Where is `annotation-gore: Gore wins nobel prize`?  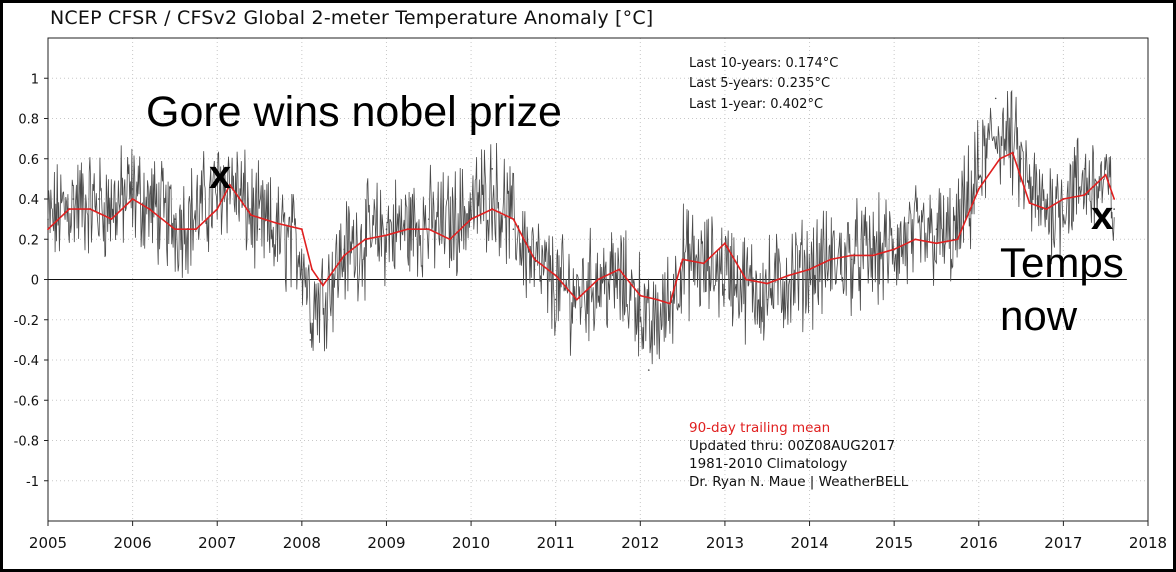
annotation-gore: Gore wins nobel prize is located at coordinates (354, 112).